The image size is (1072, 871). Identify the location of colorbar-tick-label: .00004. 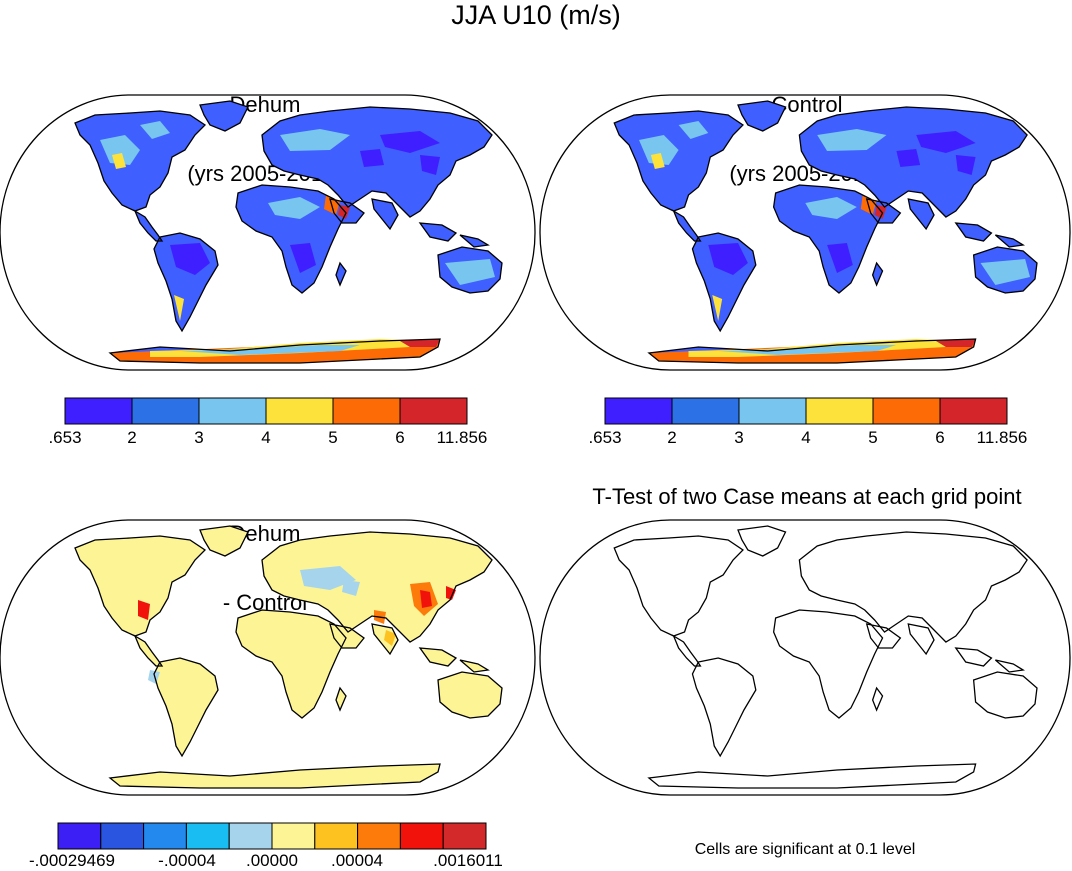
(357, 860).